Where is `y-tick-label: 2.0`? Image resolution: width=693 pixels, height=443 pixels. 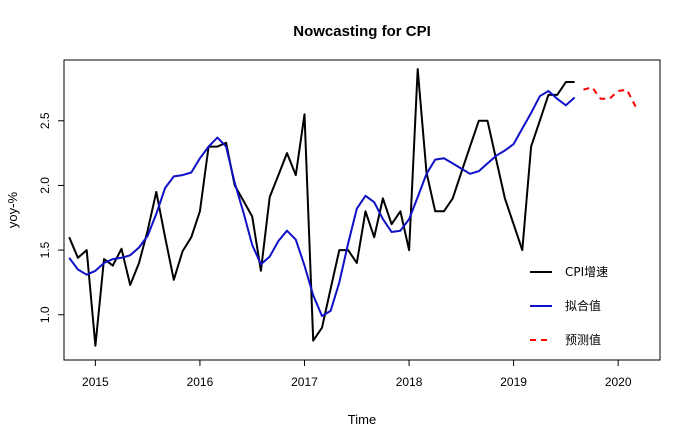 y-tick-label: 2.0 is located at coordinates (45, 185).